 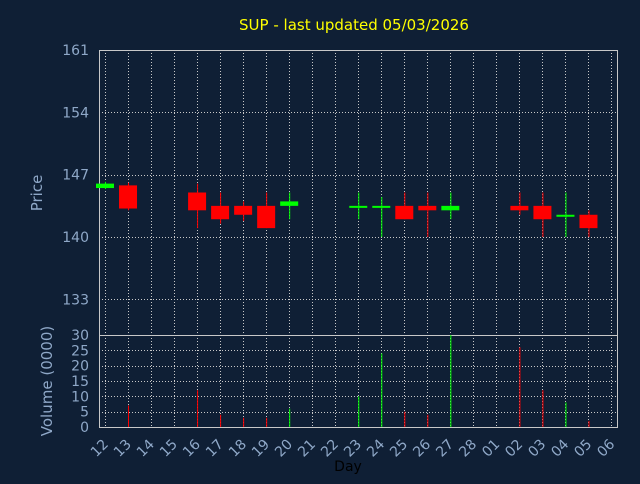 What do you see at coordinates (491, 449) in the screenshot?
I see `x-tick-label: 01` at bounding box center [491, 449].